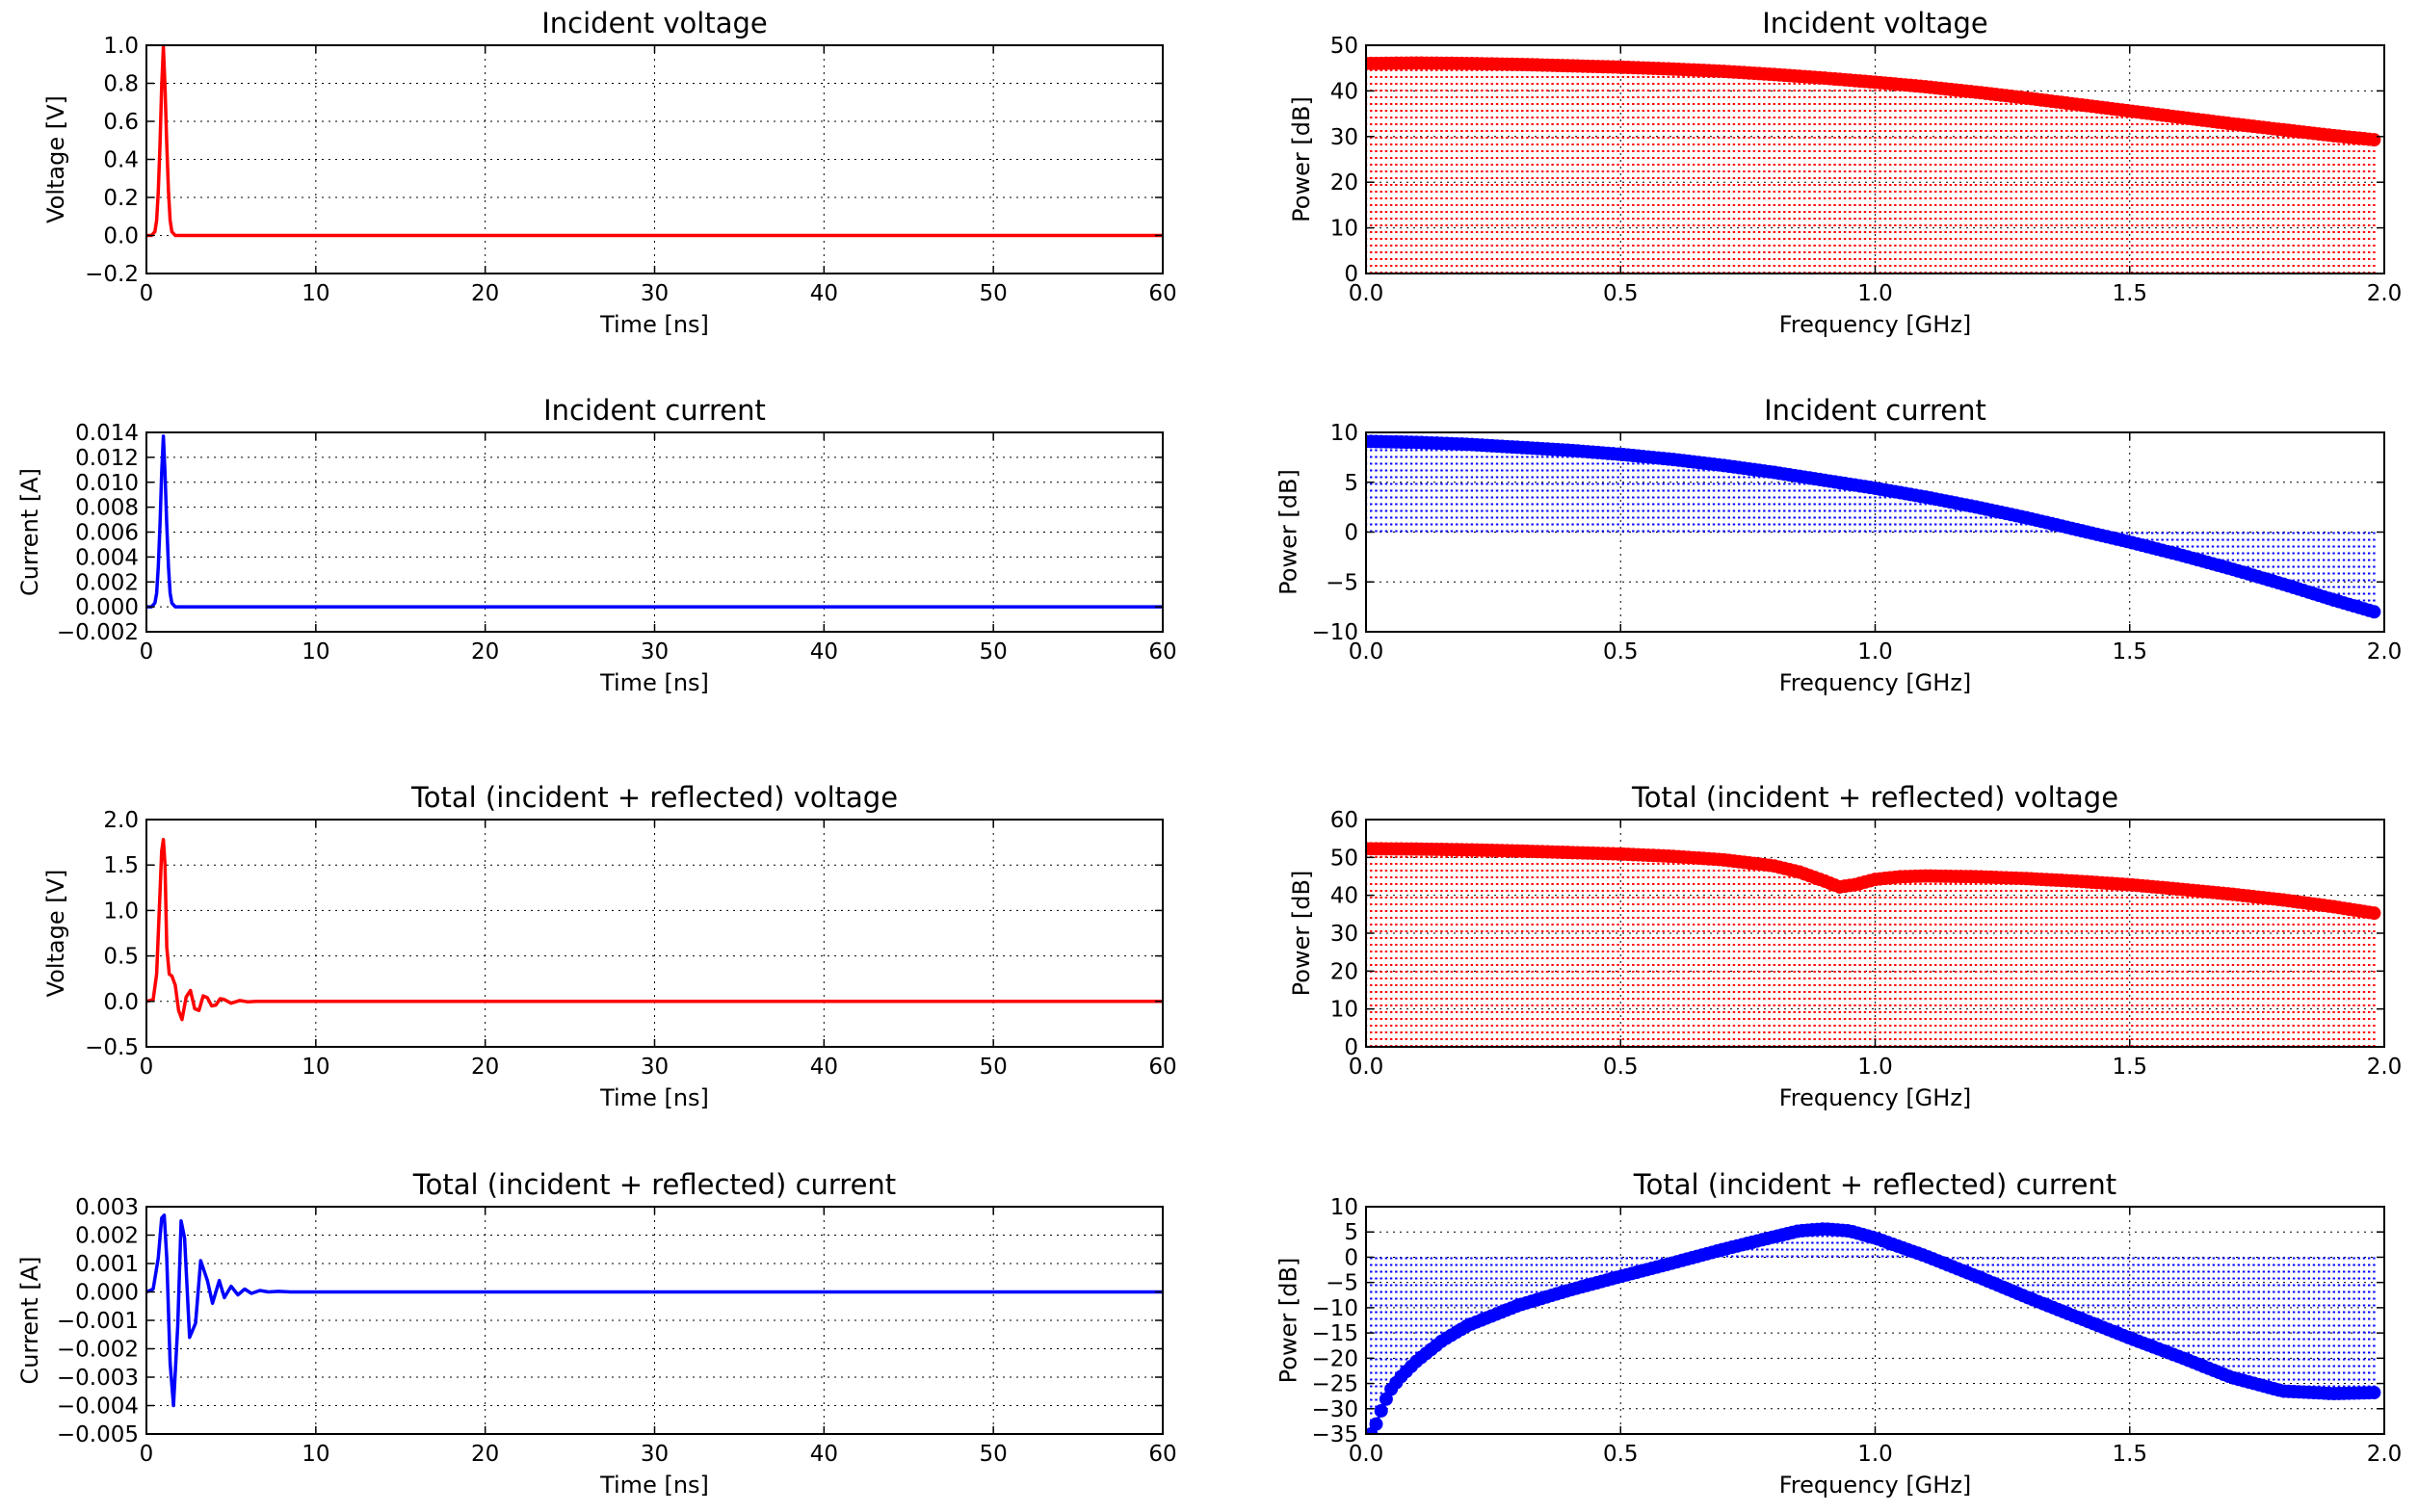 This screenshot has height=1512, width=2418. I want to click on y-tick-label: 0.010, so click(107, 483).